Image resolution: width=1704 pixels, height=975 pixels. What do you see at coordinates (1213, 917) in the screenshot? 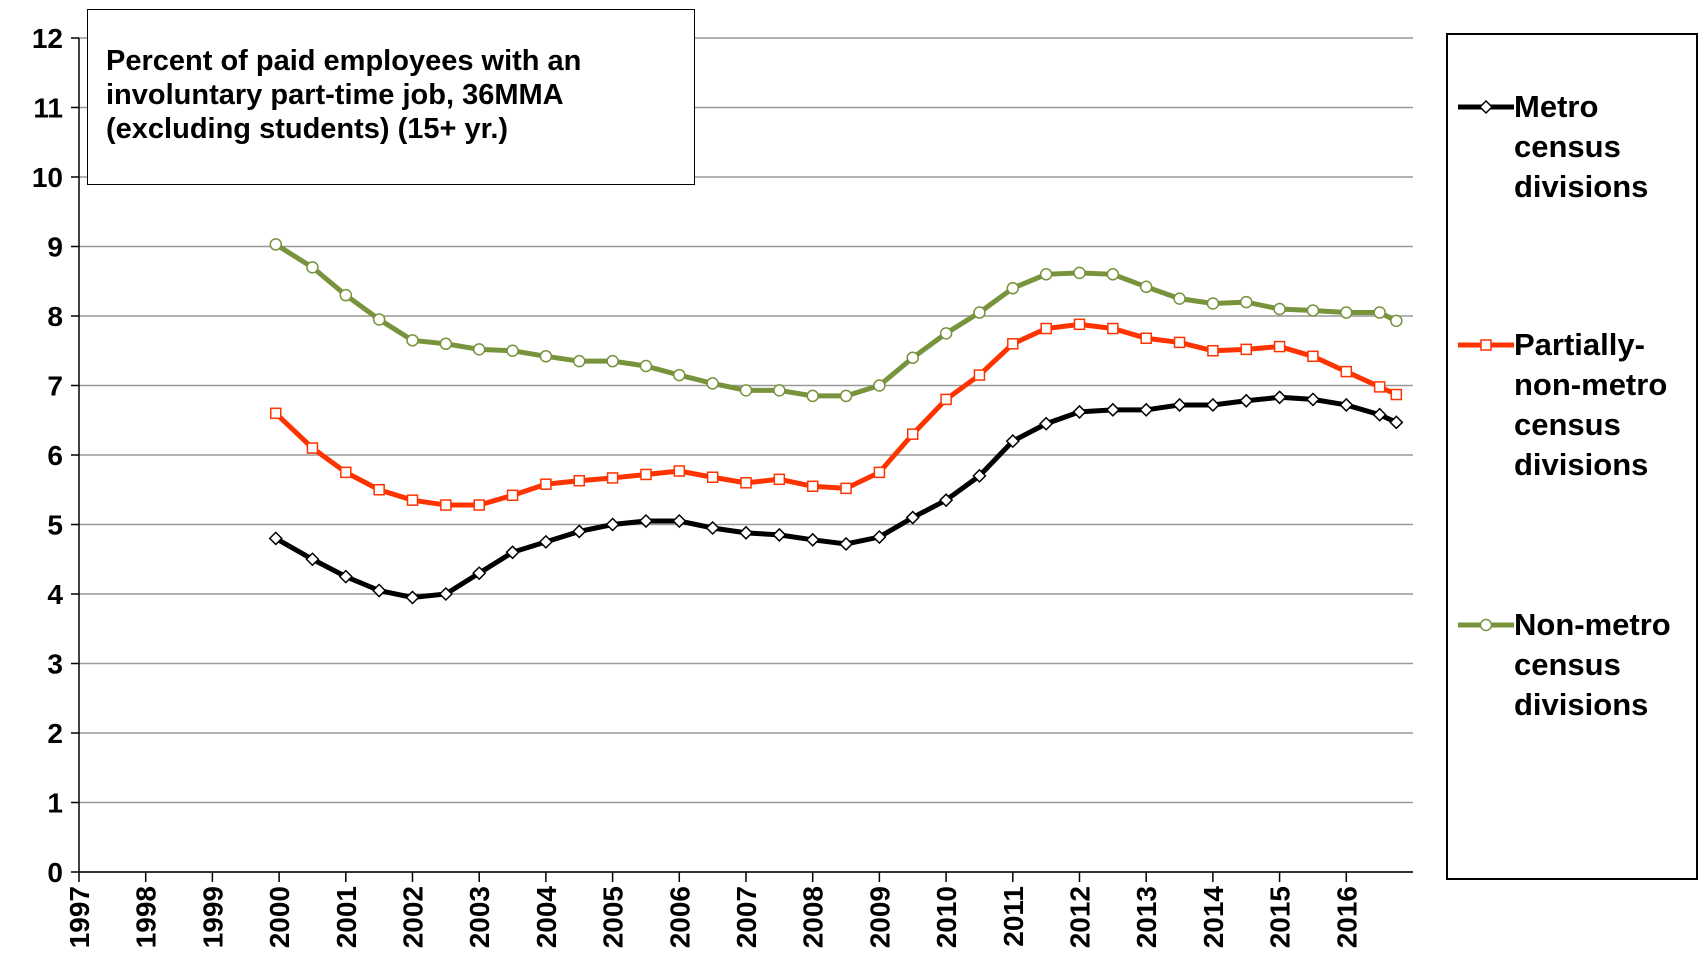
I see `x-tick-label: 2014` at bounding box center [1213, 917].